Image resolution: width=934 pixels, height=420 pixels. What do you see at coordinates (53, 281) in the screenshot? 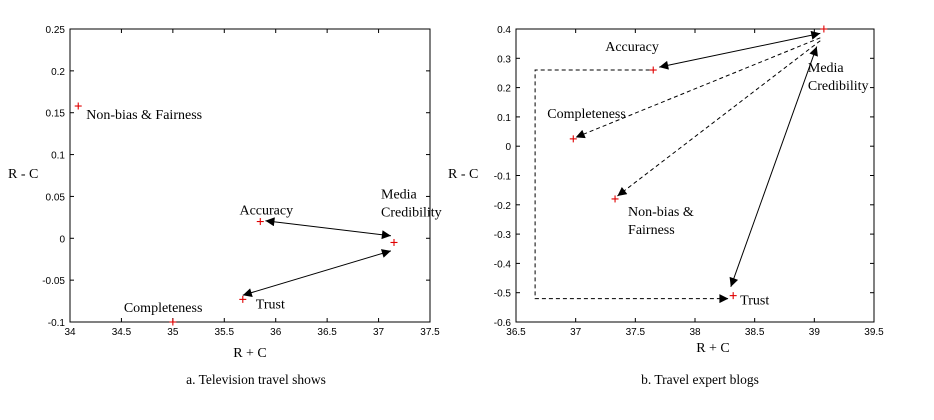
I see `y-tick-label: -0.05` at bounding box center [53, 281].